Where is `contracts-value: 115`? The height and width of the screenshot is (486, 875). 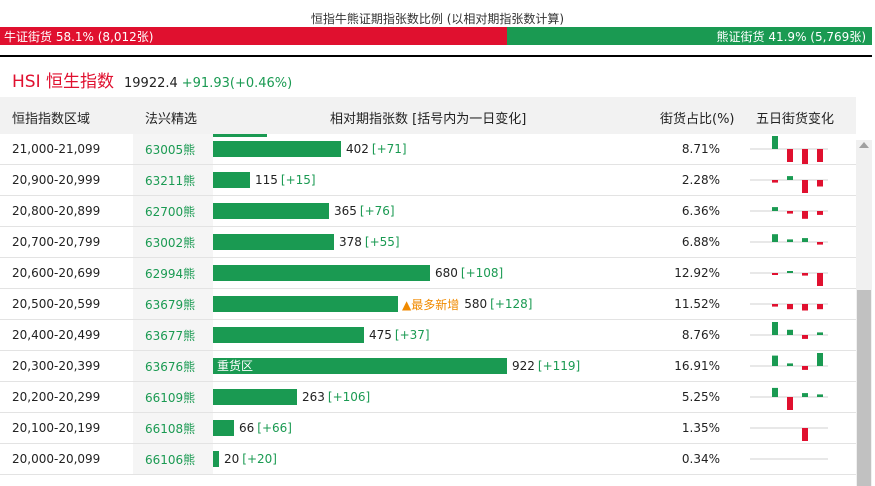 contracts-value: 115 is located at coordinates (266, 180).